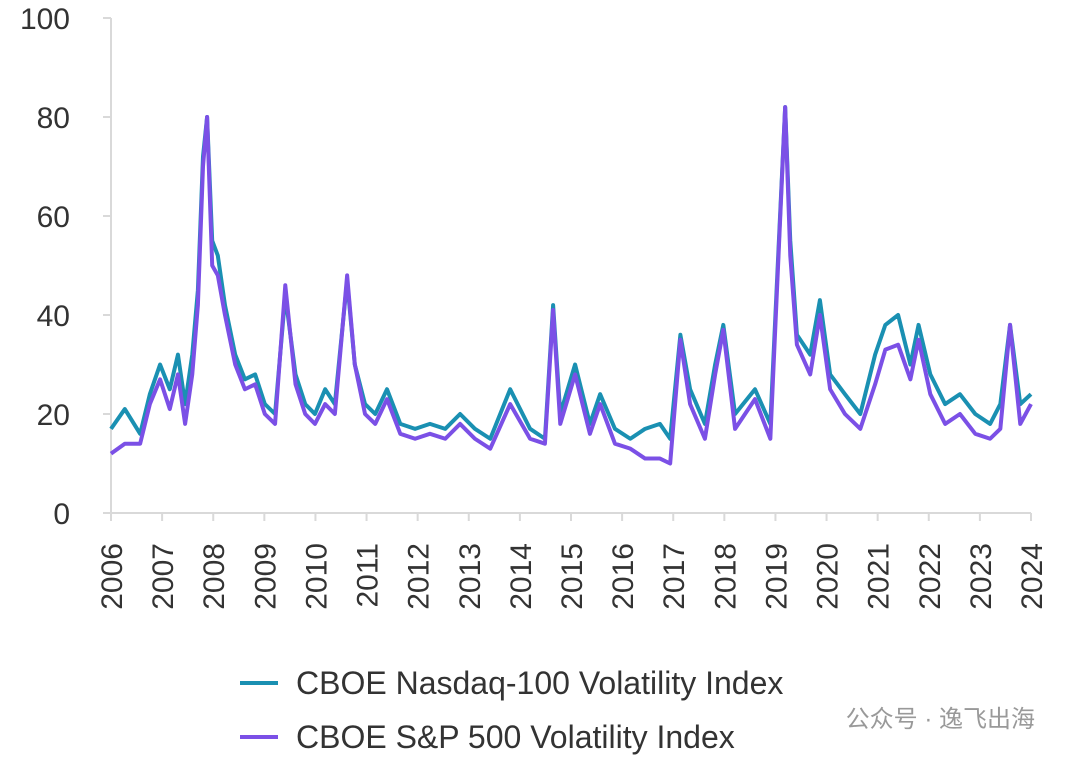  Describe the element at coordinates (265, 576) in the screenshot. I see `x-tick-label: 2009` at that location.